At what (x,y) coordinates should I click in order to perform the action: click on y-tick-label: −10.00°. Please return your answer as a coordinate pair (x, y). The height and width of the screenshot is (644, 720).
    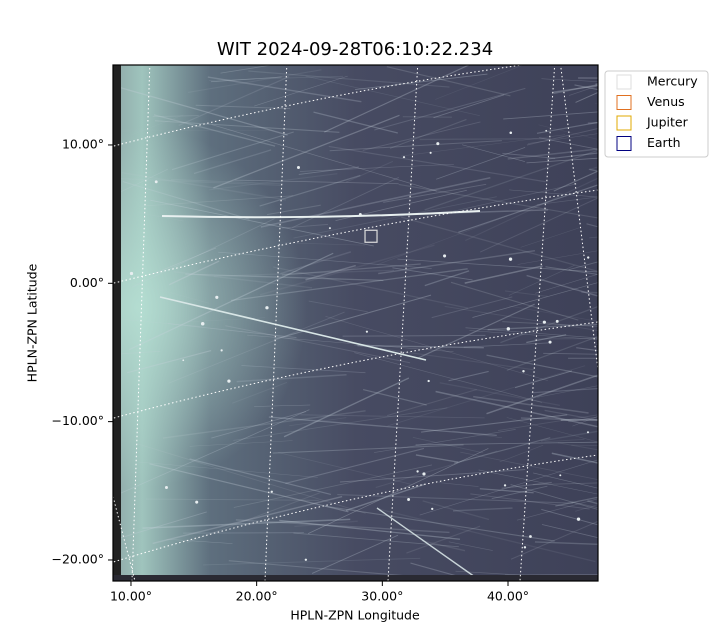
    Looking at the image, I should click on (77, 420).